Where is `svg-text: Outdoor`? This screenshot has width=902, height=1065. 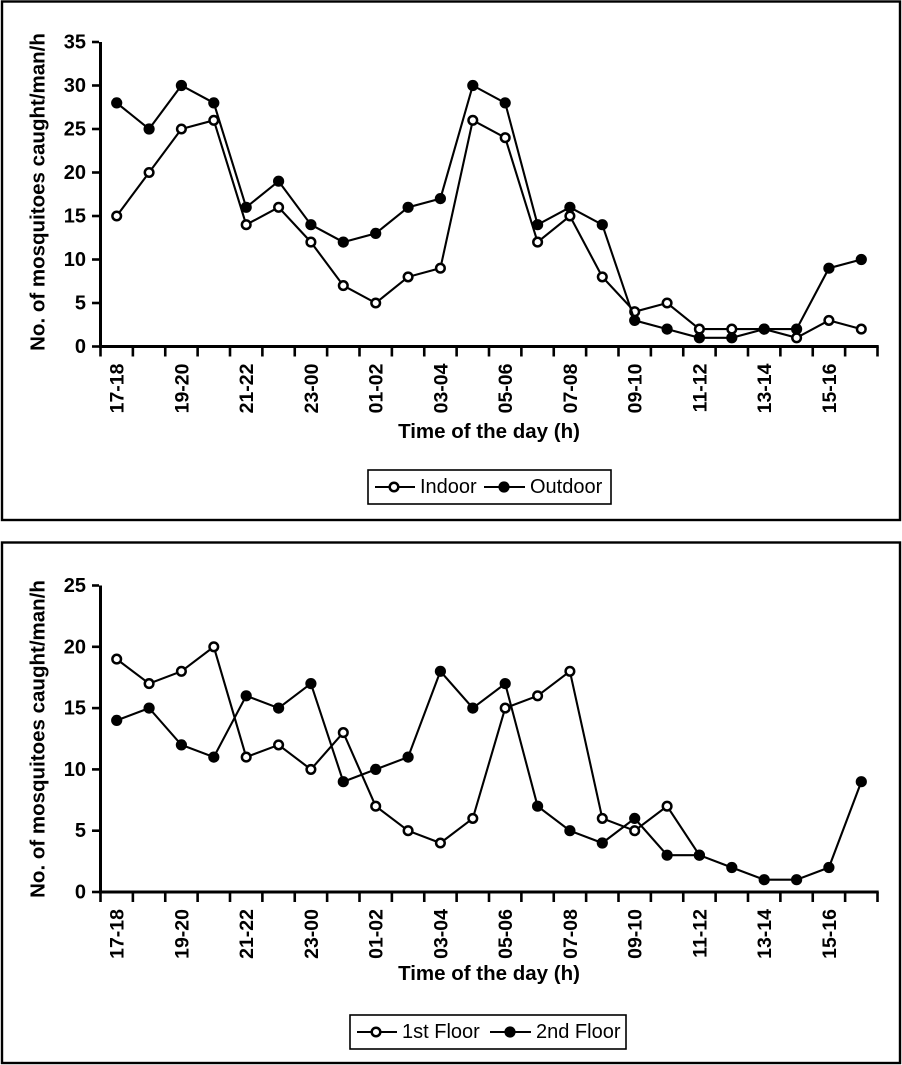
svg-text: Outdoor is located at coordinates (566, 487).